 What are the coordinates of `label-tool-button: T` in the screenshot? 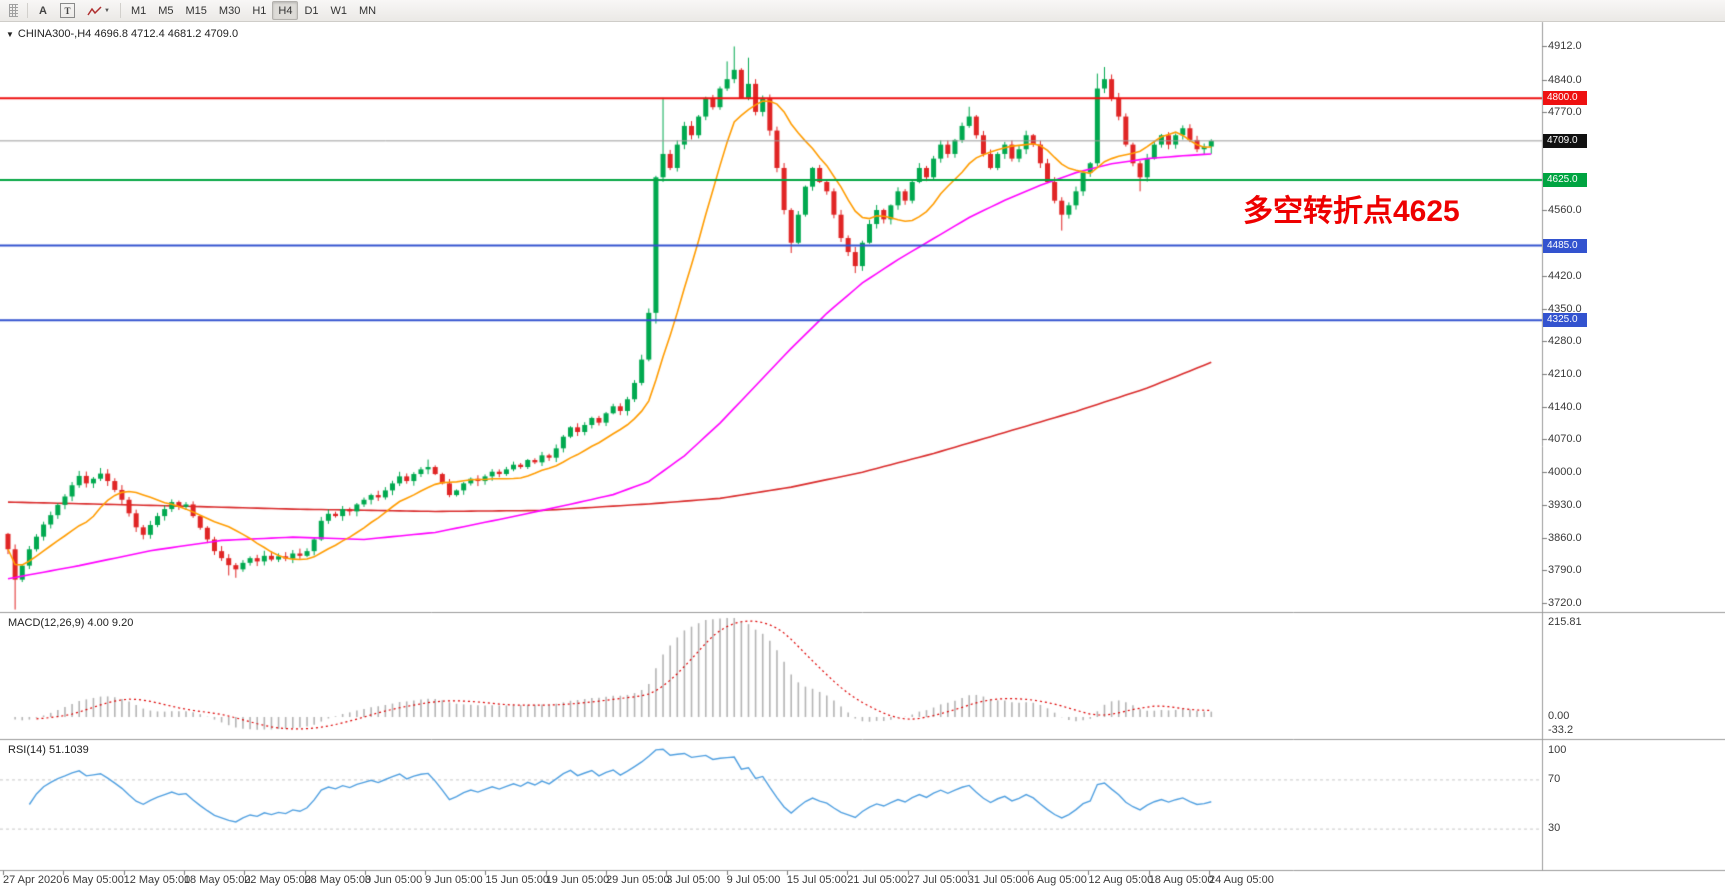 It's located at (67, 10).